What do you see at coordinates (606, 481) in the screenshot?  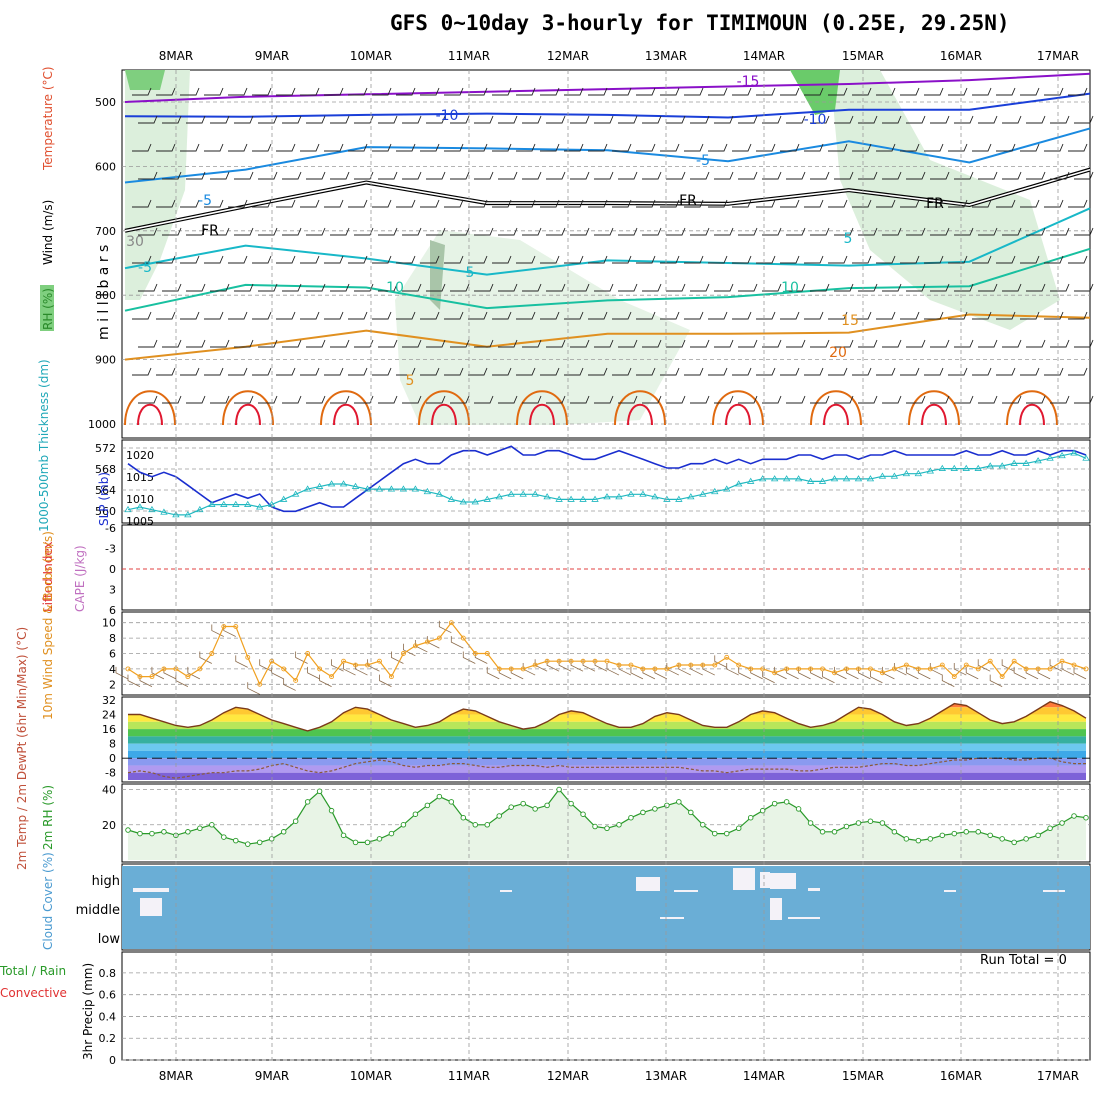 I see `panel-frame` at bounding box center [606, 481].